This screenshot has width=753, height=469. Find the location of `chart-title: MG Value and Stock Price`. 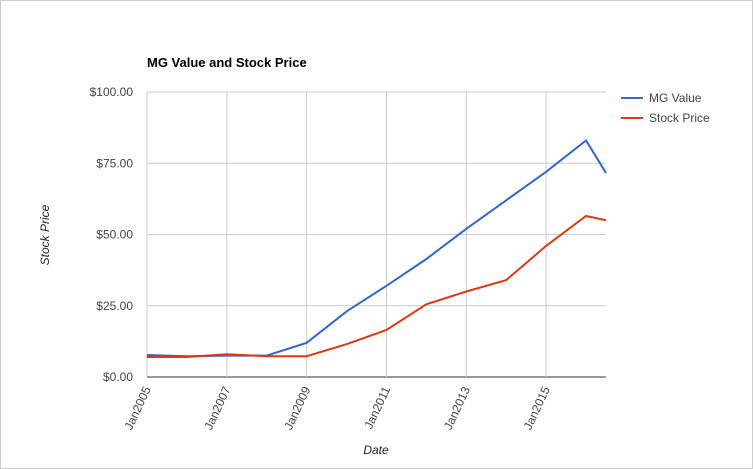

chart-title: MG Value and Stock Price is located at coordinates (227, 62).